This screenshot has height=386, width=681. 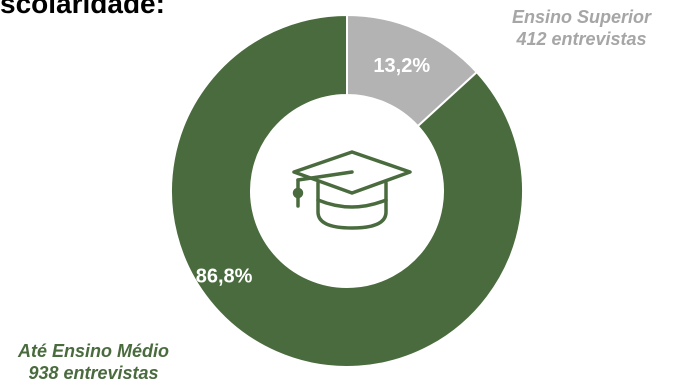 I want to click on legend-ate-ensino-medio-detail: 938 entrevistas, so click(x=93, y=373).